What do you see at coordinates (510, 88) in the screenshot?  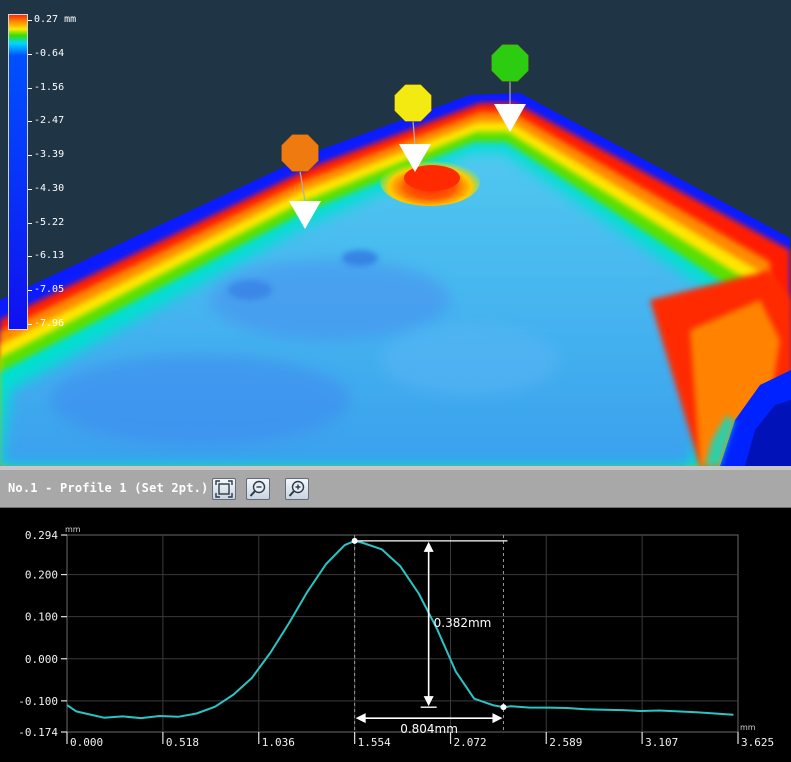 I see `point-marker-green` at bounding box center [510, 88].